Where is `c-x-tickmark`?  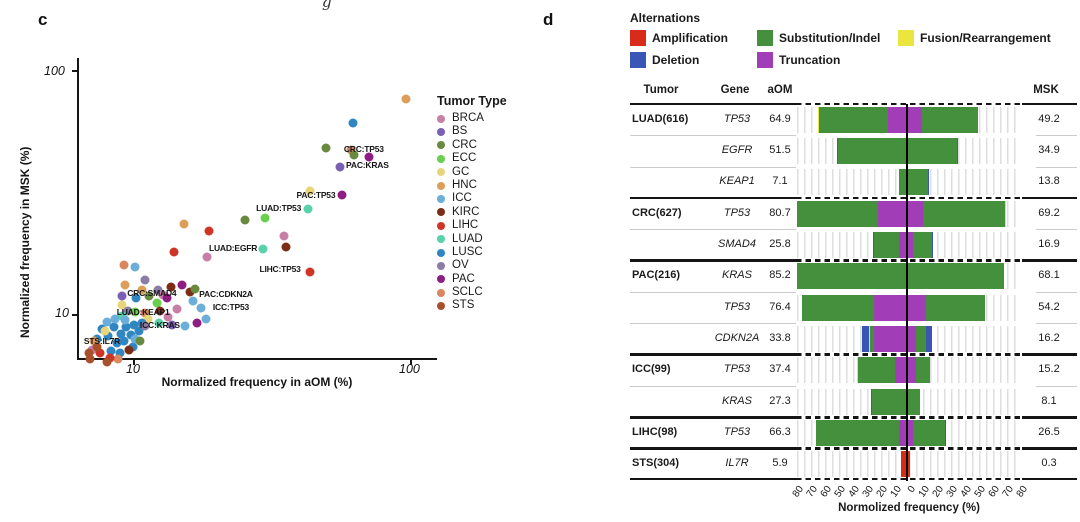 c-x-tickmark is located at coordinates (134, 362).